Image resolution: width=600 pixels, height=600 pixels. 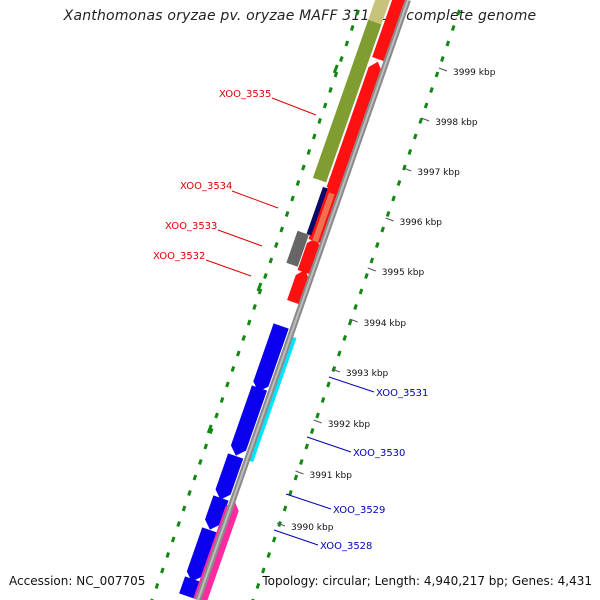 I want to click on kbp-tick-label: 3998 kbp, so click(x=456, y=123).